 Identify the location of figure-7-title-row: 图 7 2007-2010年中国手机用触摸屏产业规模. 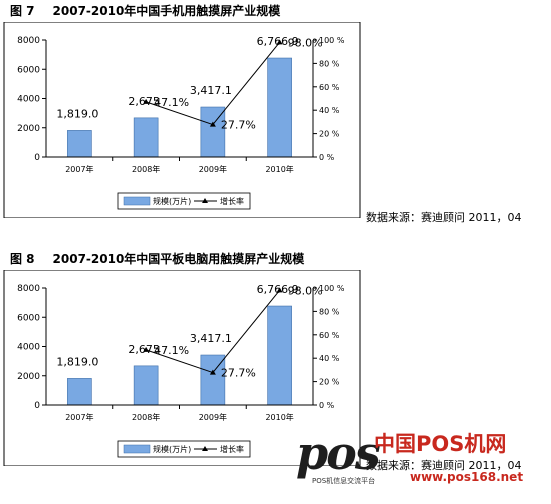
(145, 10).